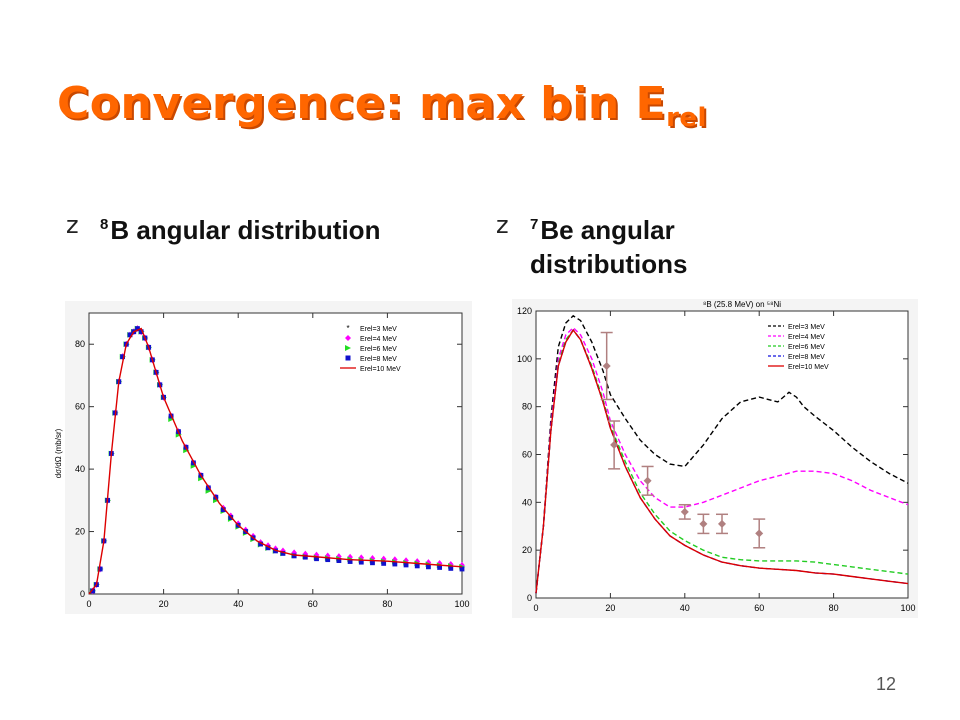 Image resolution: width=960 pixels, height=720 pixels. I want to click on legend-swatch: *, so click(347, 328).